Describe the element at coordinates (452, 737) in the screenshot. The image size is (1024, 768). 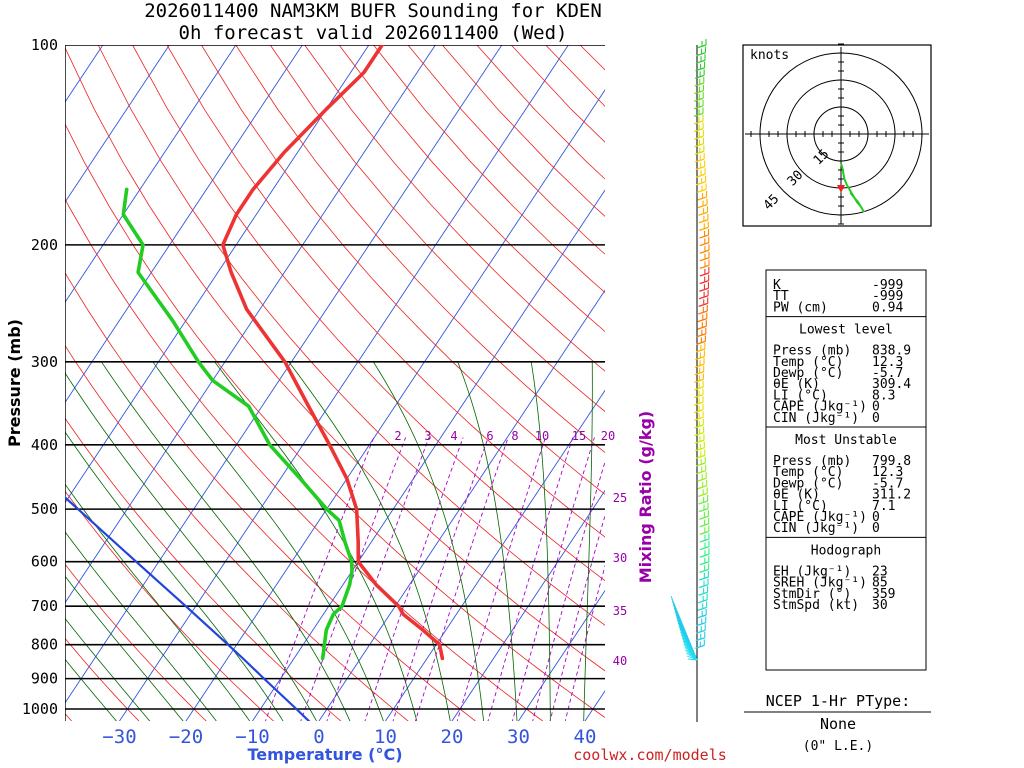
I see `temperature-tick-label: 20` at that location.